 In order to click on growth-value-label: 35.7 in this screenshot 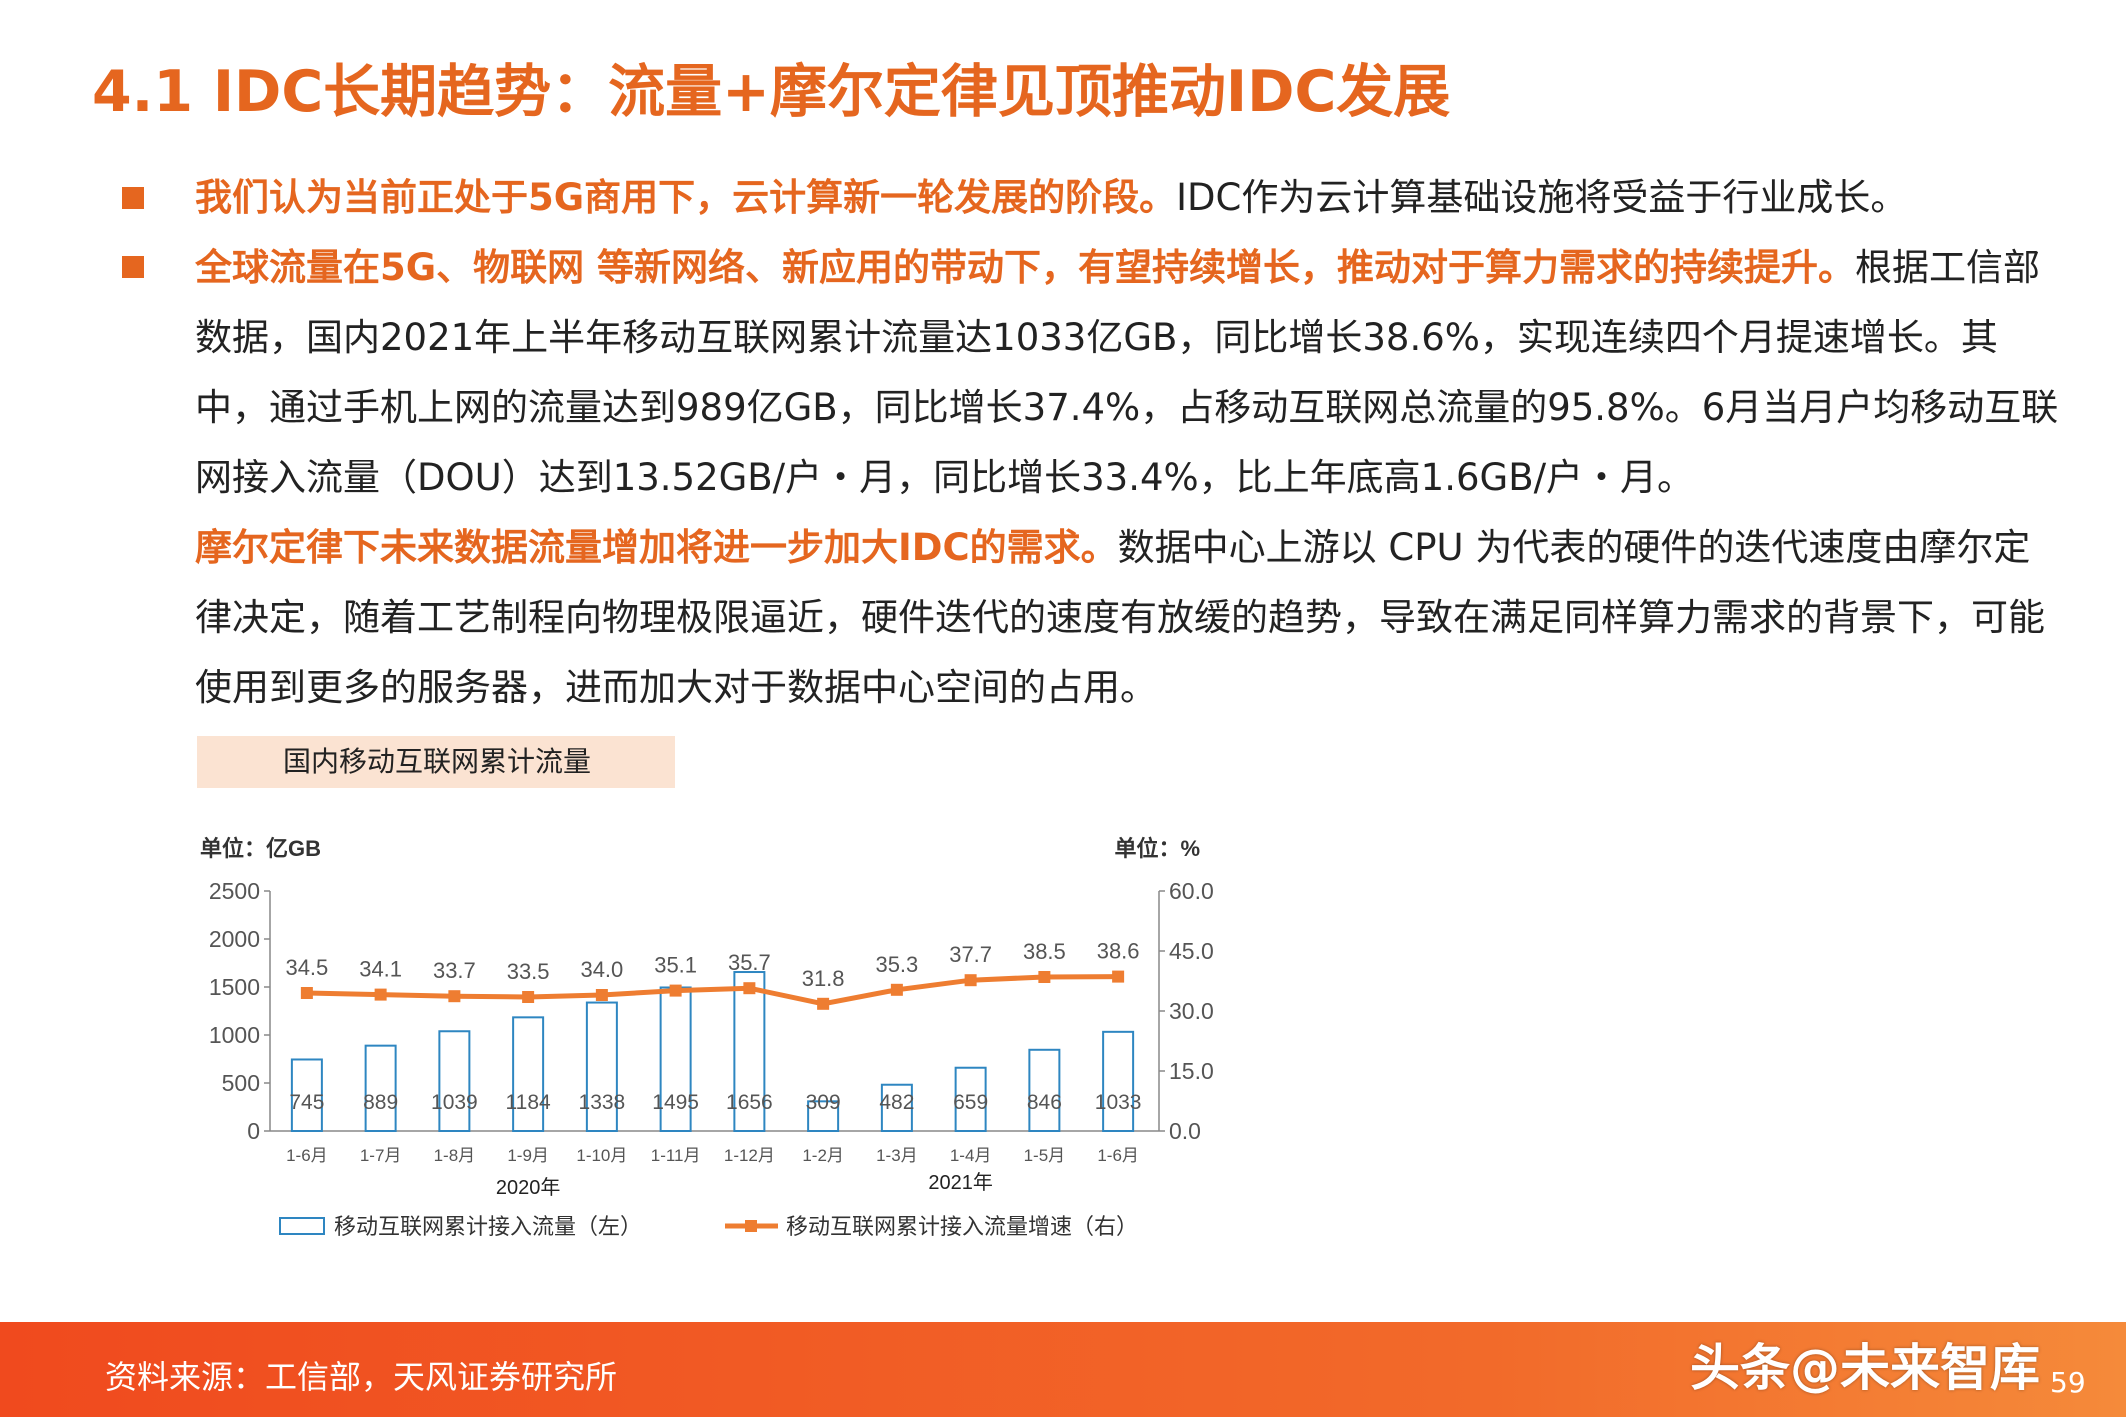, I will do `click(749, 962)`.